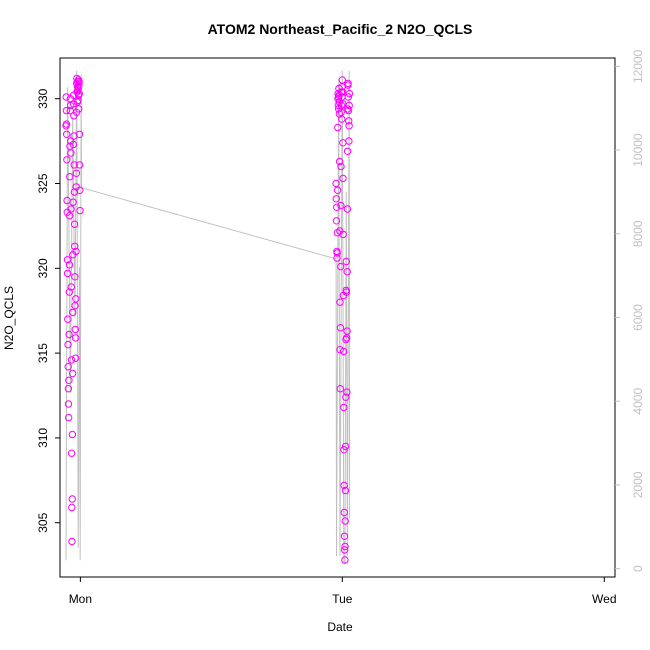 The image size is (650, 650). What do you see at coordinates (340, 627) in the screenshot?
I see `x-axis-label: Date` at bounding box center [340, 627].